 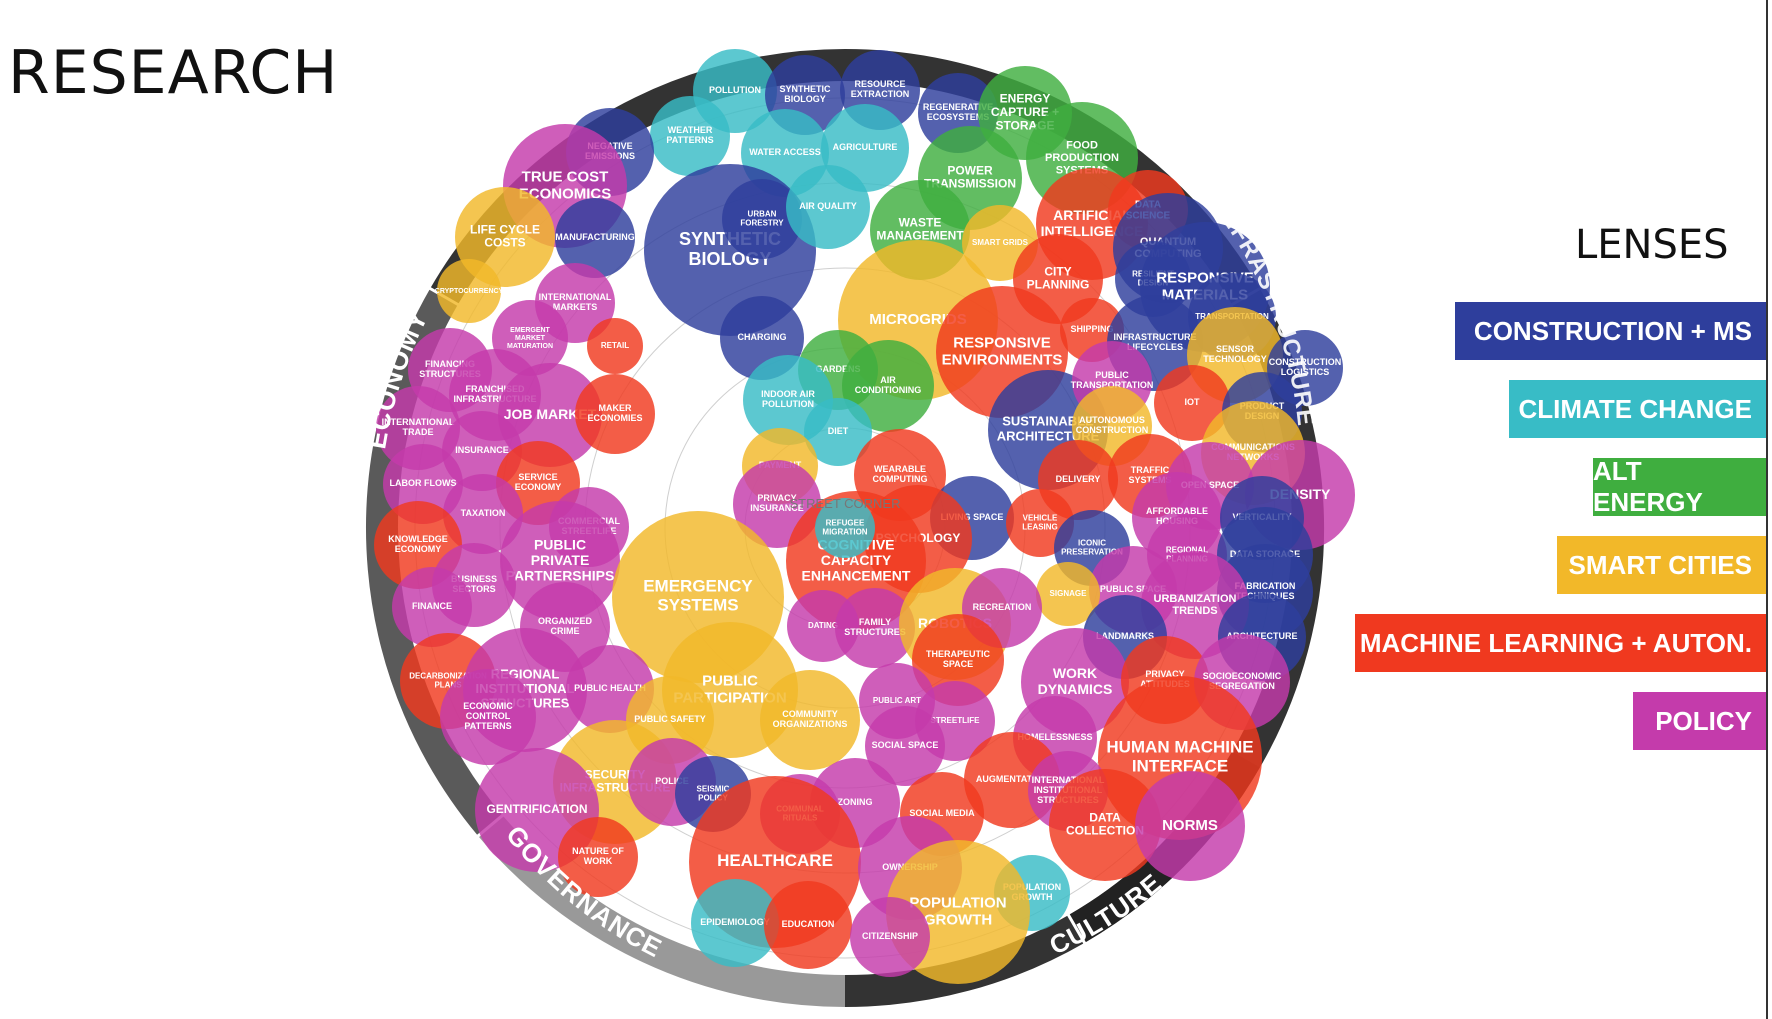 What do you see at coordinates (1253, 452) in the screenshot?
I see `bubble-label: COMMUNICATIONS NETWORKS` at bounding box center [1253, 452].